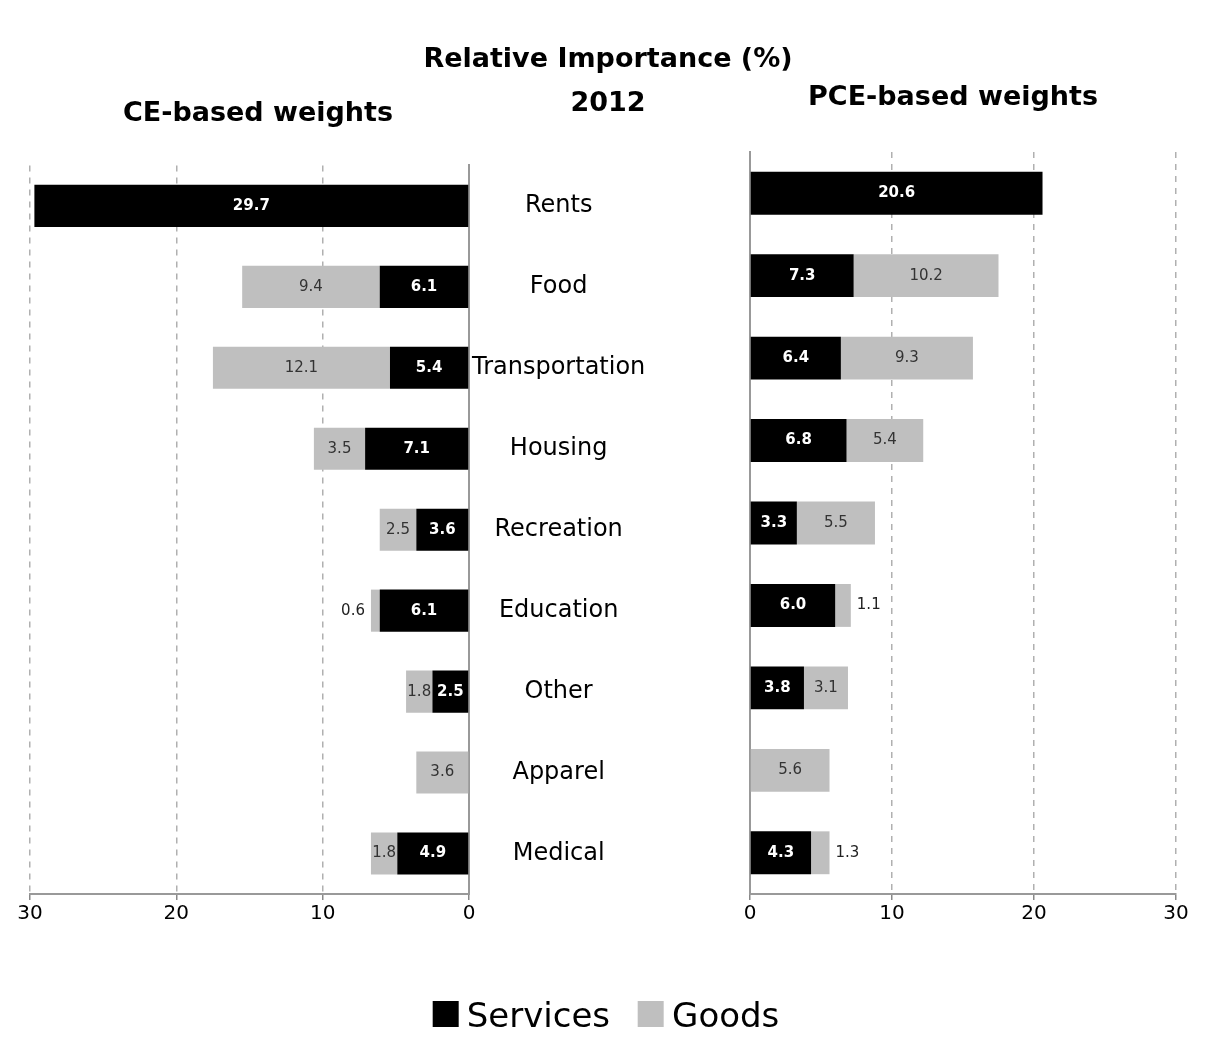 The height and width of the screenshot is (1057, 1212). I want to click on y-tick-label: Rents, so click(558, 204).